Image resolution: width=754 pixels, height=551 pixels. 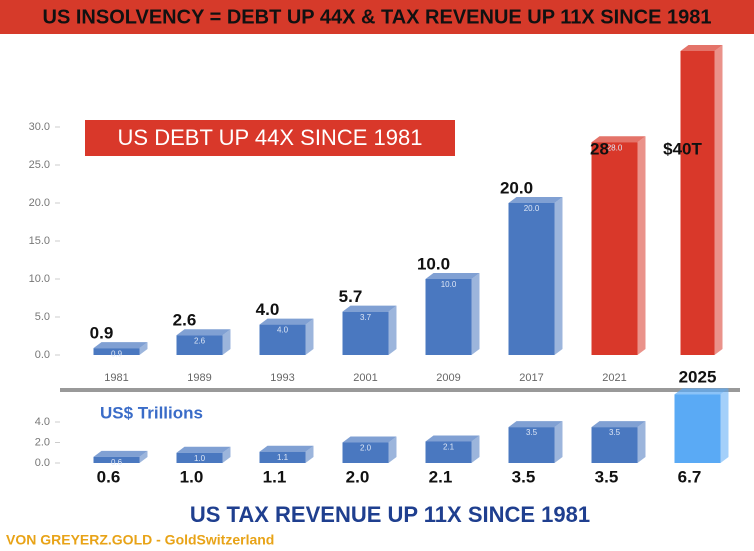 I want to click on x-tick-label: 2021, so click(x=614, y=378).